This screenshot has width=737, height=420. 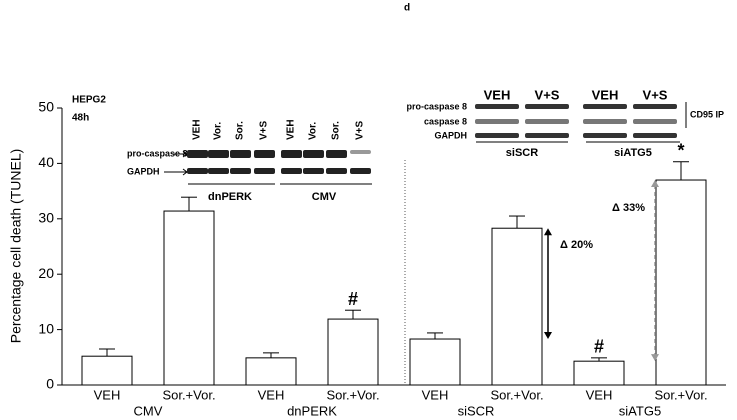 I want to click on blot-group: siATG5, so click(x=633, y=153).